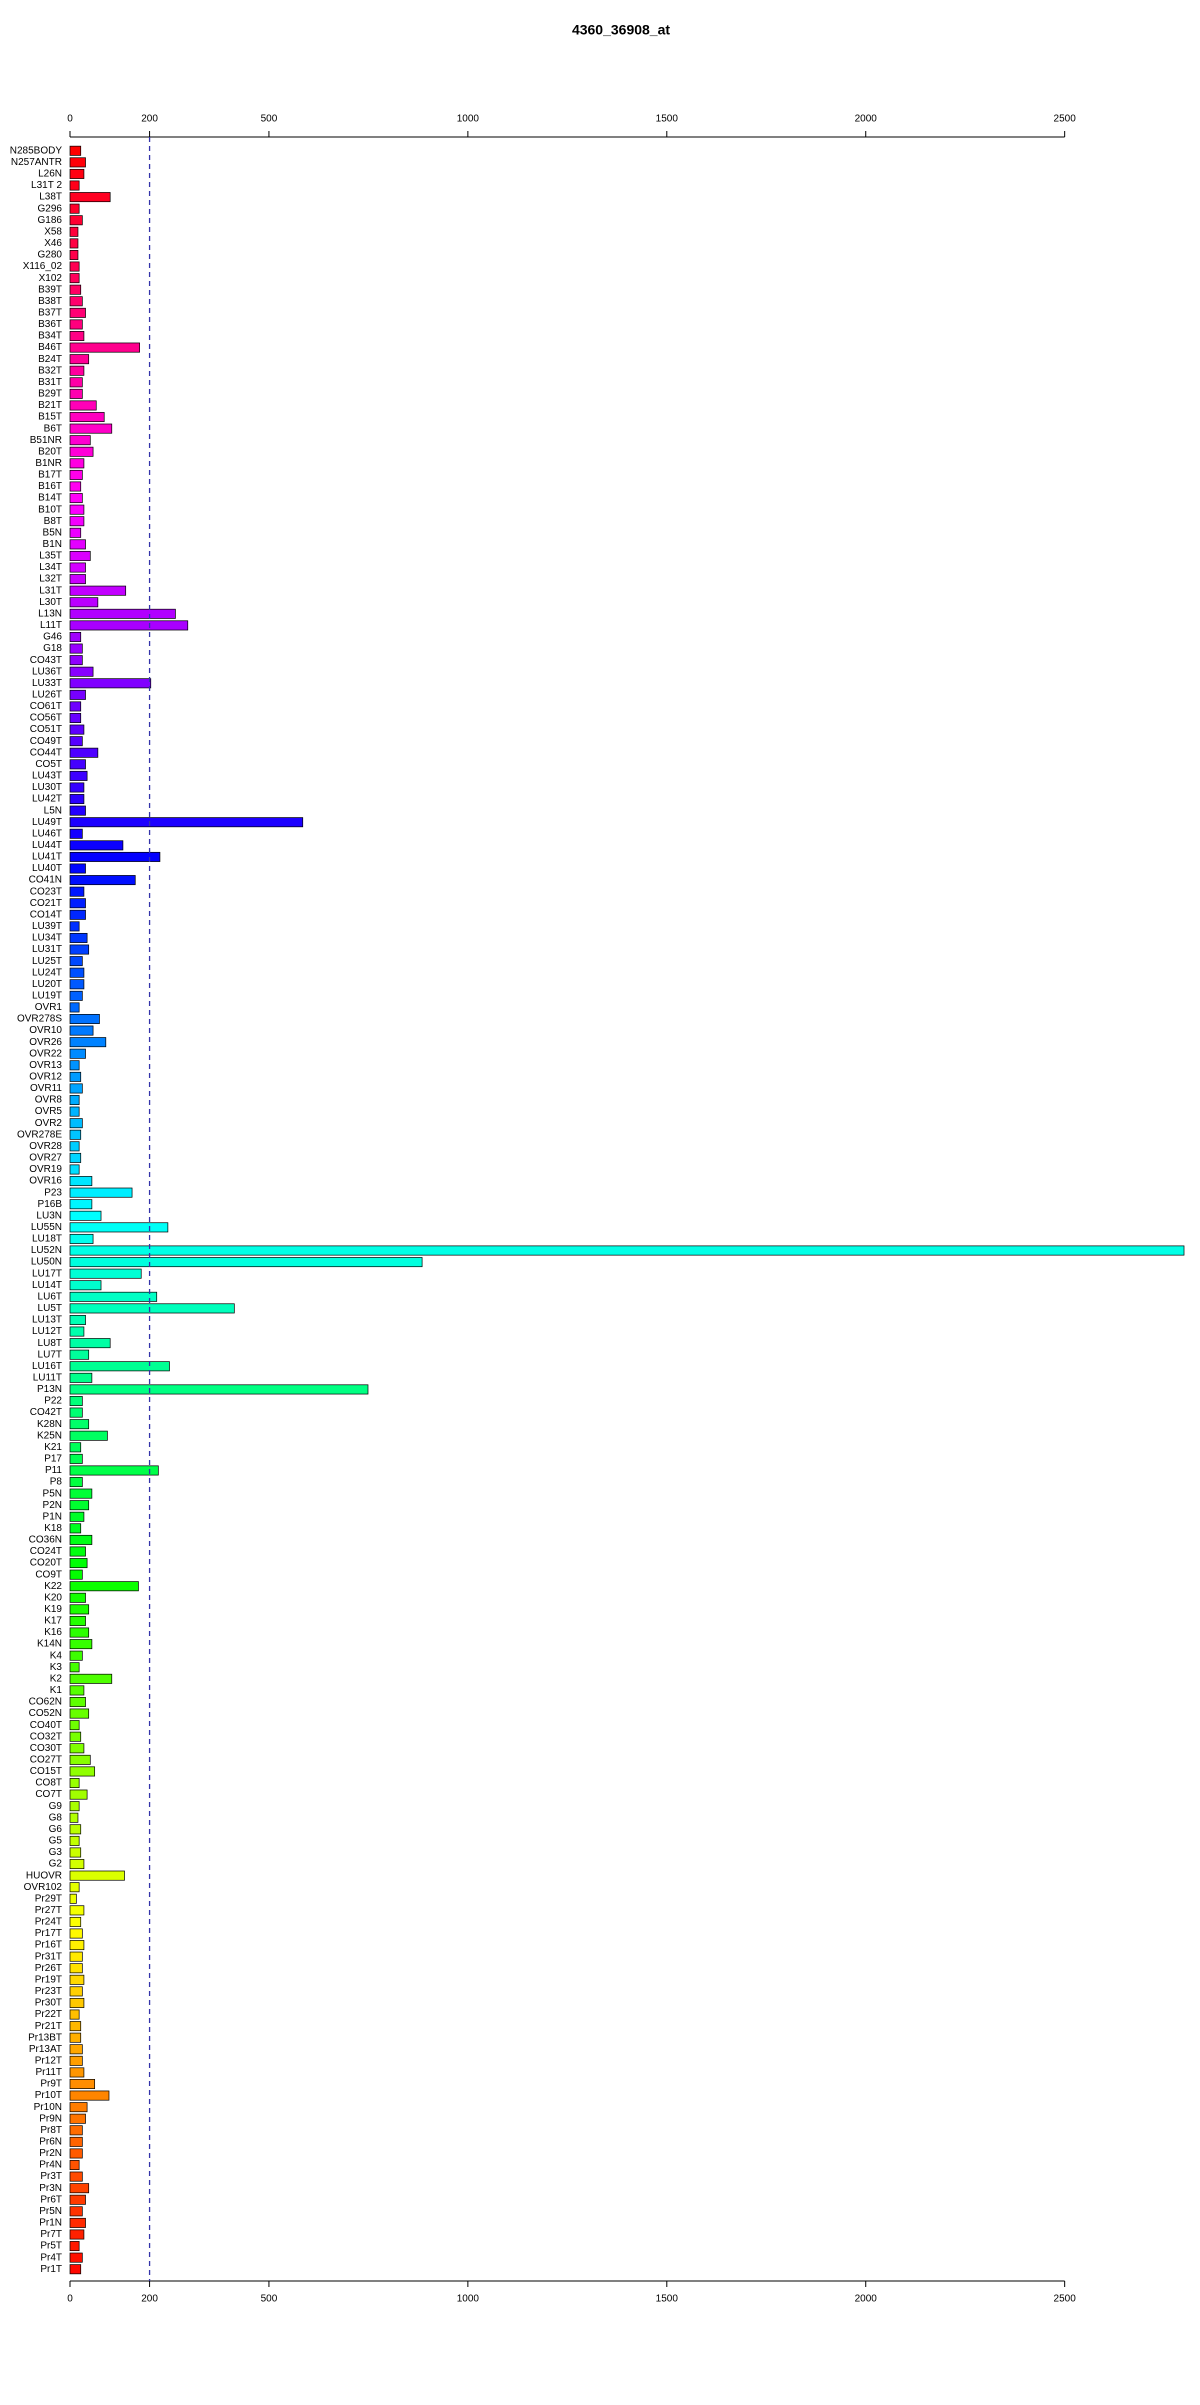 Image resolution: width=1200 pixels, height=2405 pixels. I want to click on y-tick-label: L32T, so click(50, 579).